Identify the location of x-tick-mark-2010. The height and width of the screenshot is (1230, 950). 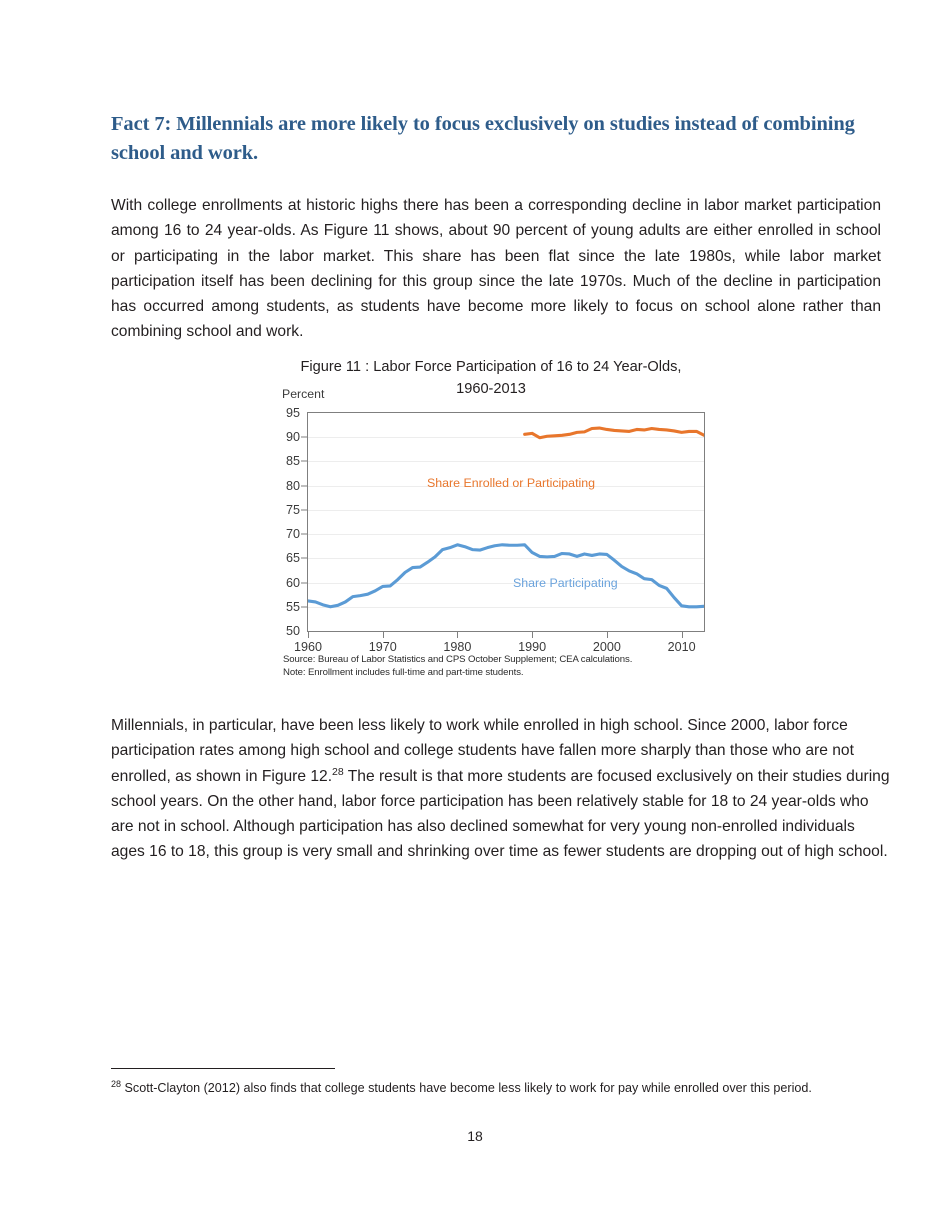
(682, 635).